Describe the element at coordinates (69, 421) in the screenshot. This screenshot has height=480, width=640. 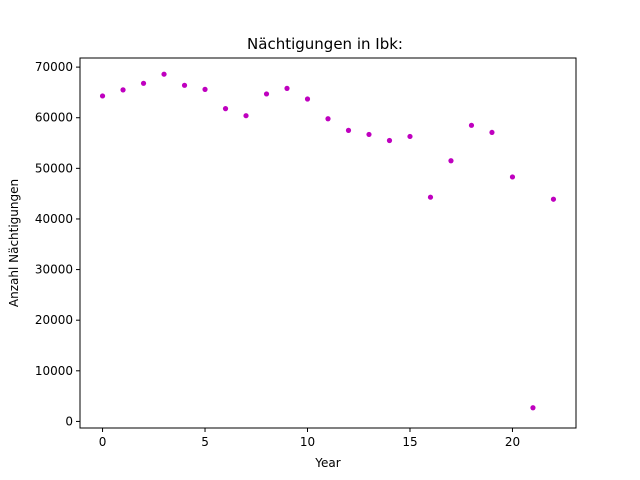
I see `y-tick-label: 0` at that location.